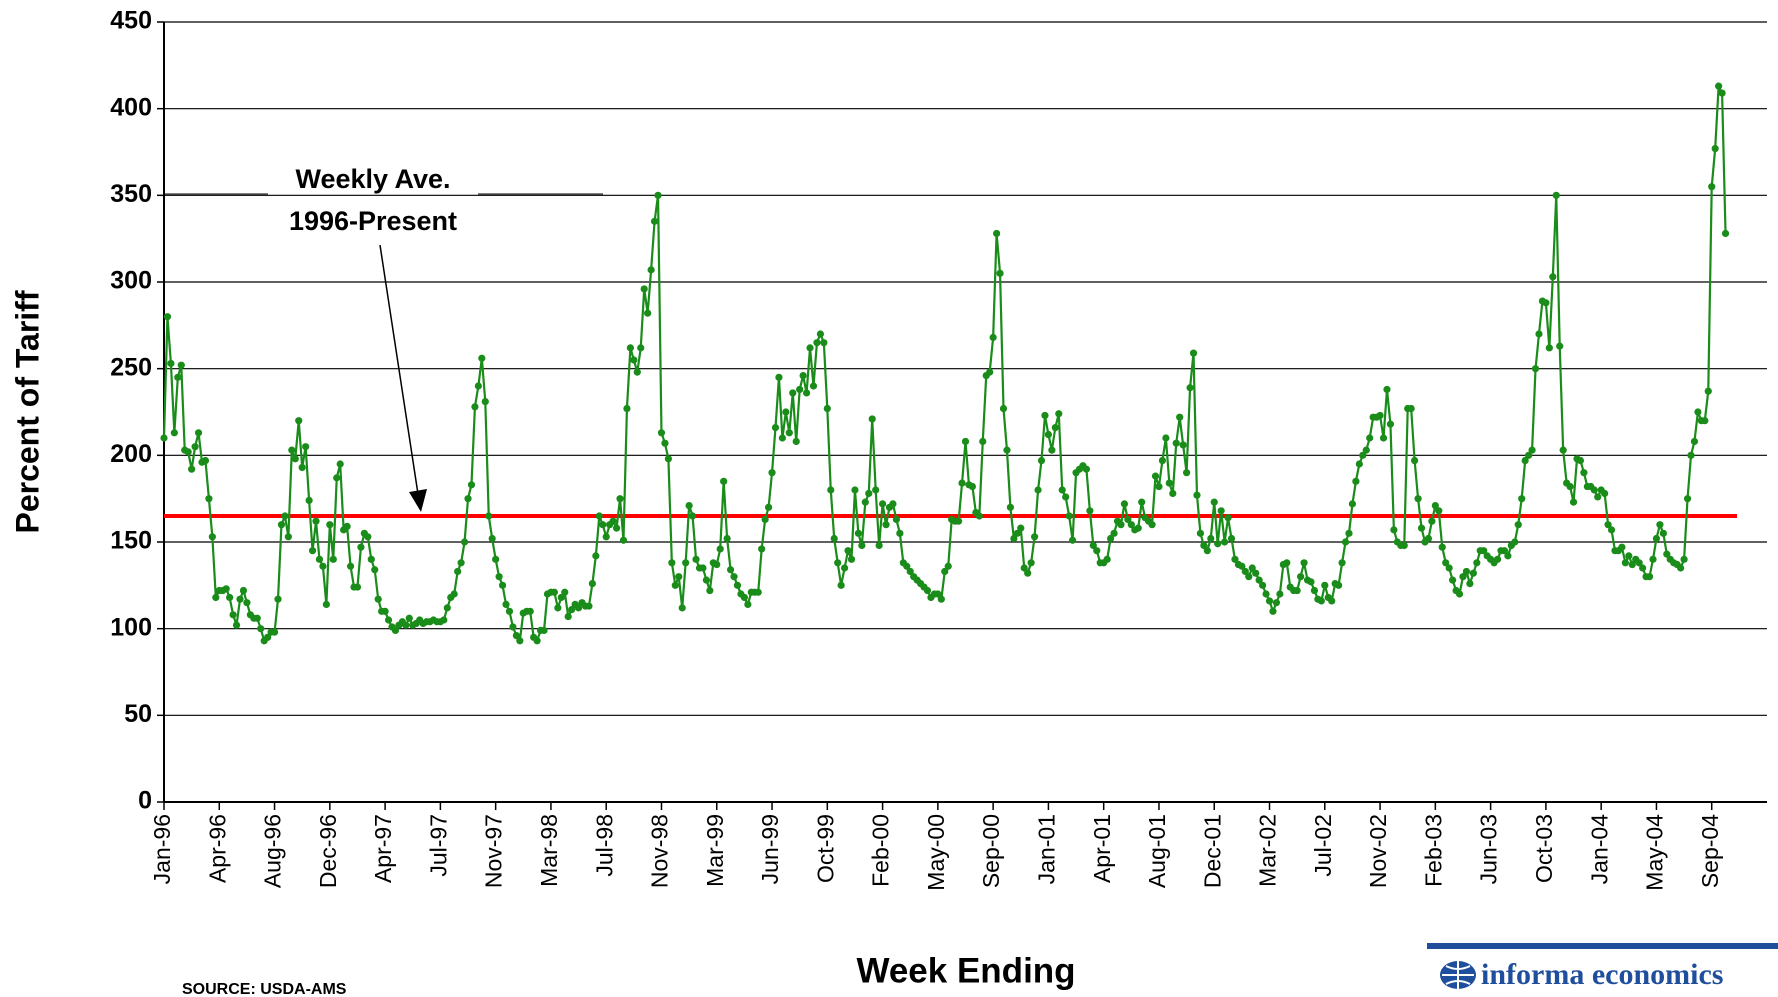 This screenshot has height=997, width=1778. What do you see at coordinates (991, 851) in the screenshot?
I see `x-tick-label: Sep-00` at bounding box center [991, 851].